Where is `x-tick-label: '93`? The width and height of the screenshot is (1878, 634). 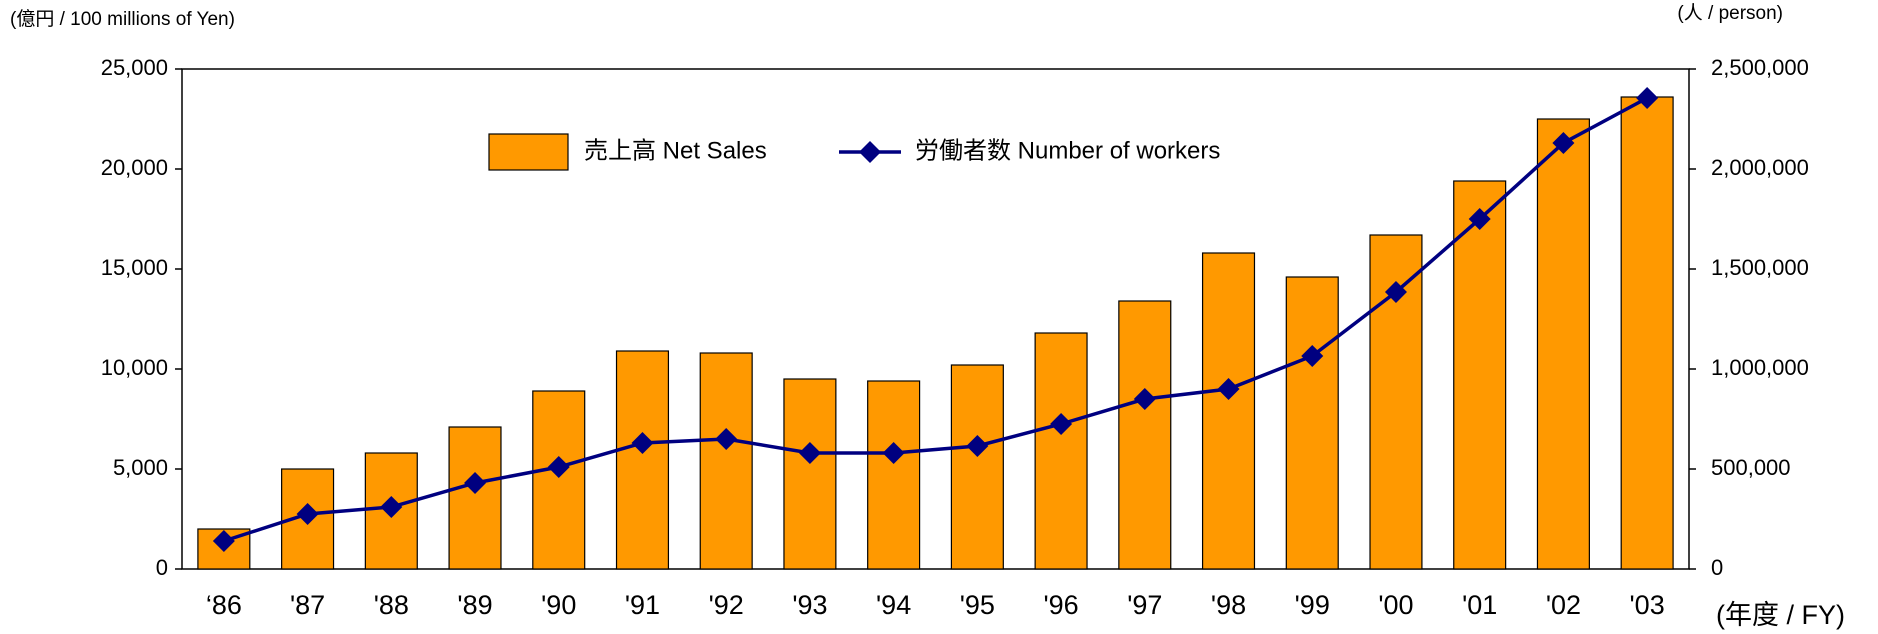 x-tick-label: '93 is located at coordinates (809, 605).